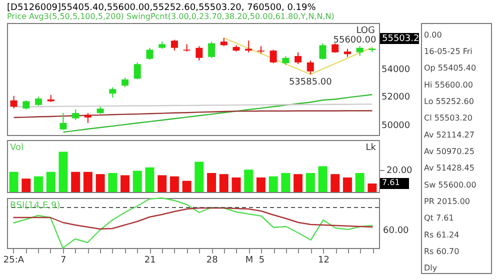 Image resolution: width=500 pixels, height=280 pixels. Describe the element at coordinates (17, 148) in the screenshot. I see `chart-title: Vol` at that location.